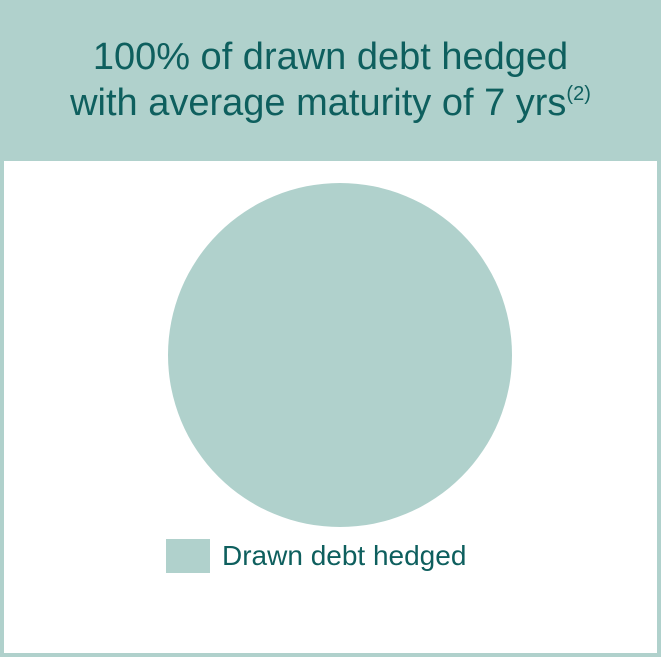 The width and height of the screenshot is (661, 657). What do you see at coordinates (318, 103) in the screenshot?
I see `chart-title-line-2-text: with average maturity of 7 yrs` at bounding box center [318, 103].